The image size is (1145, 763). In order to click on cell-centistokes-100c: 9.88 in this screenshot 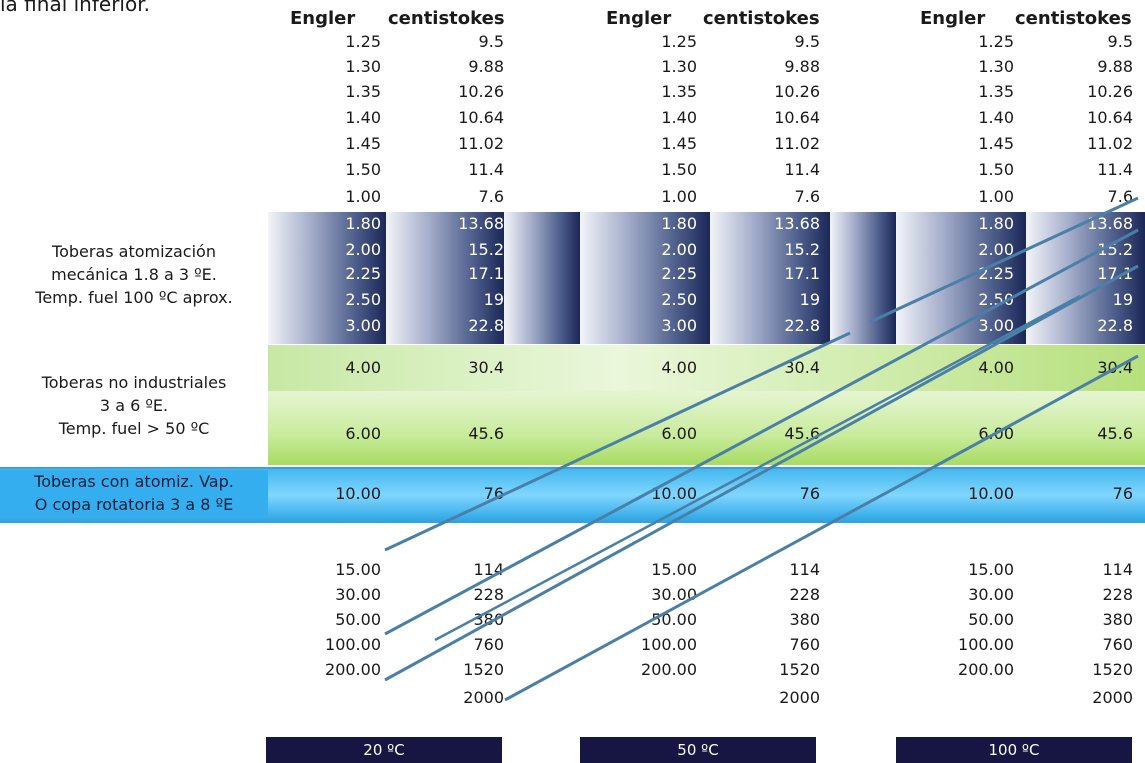, I will do `click(1115, 66)`.